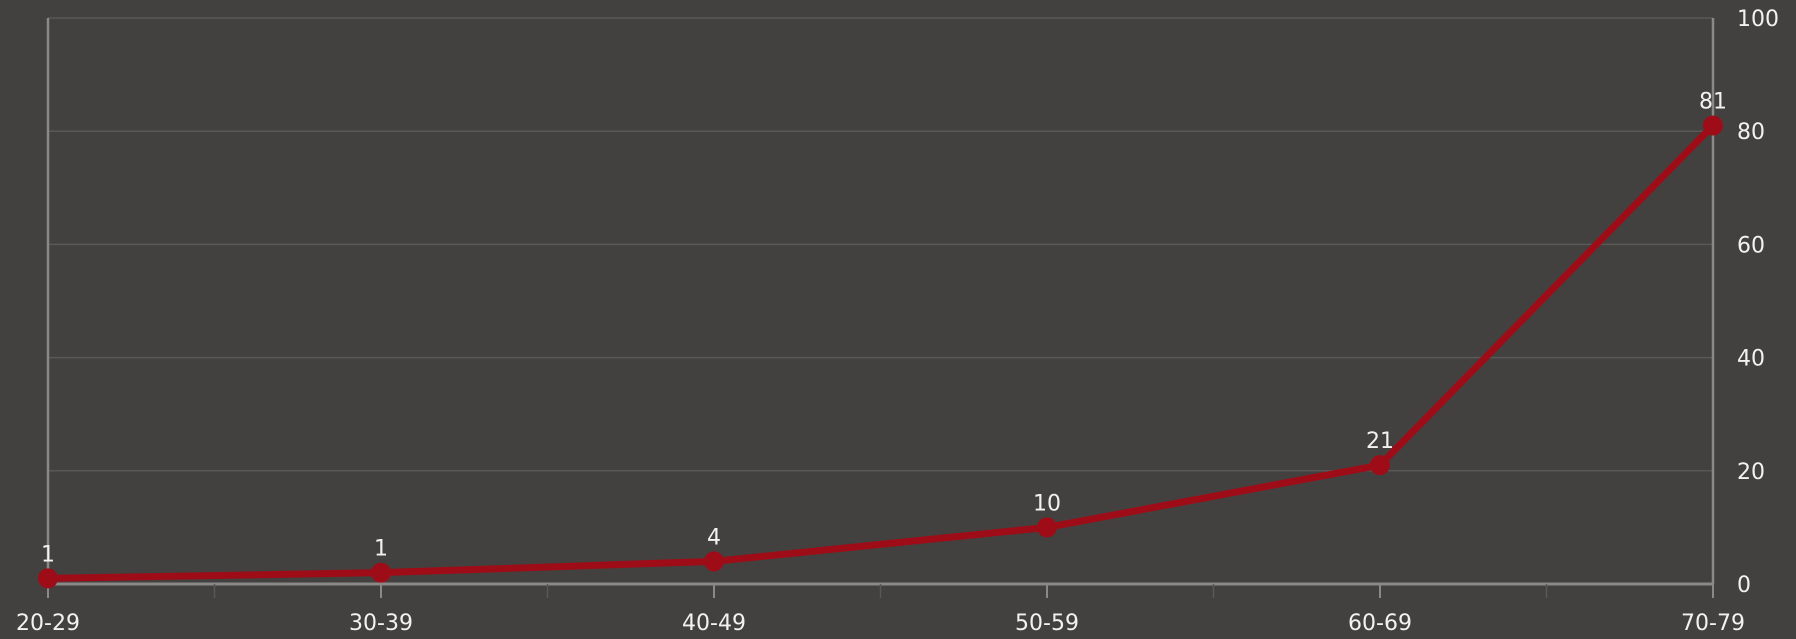 Image resolution: width=1796 pixels, height=639 pixels. Describe the element at coordinates (1713, 623) in the screenshot. I see `x-tick-label: 70-79` at that location.